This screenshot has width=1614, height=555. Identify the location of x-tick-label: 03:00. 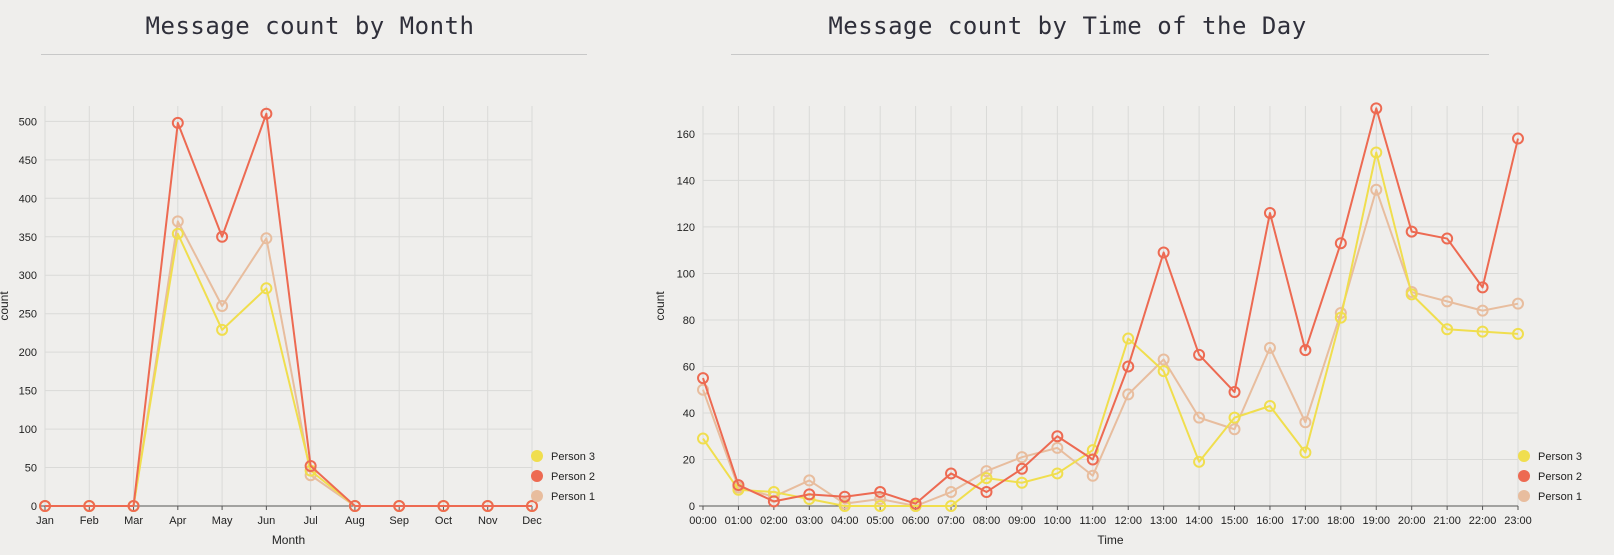
(810, 521).